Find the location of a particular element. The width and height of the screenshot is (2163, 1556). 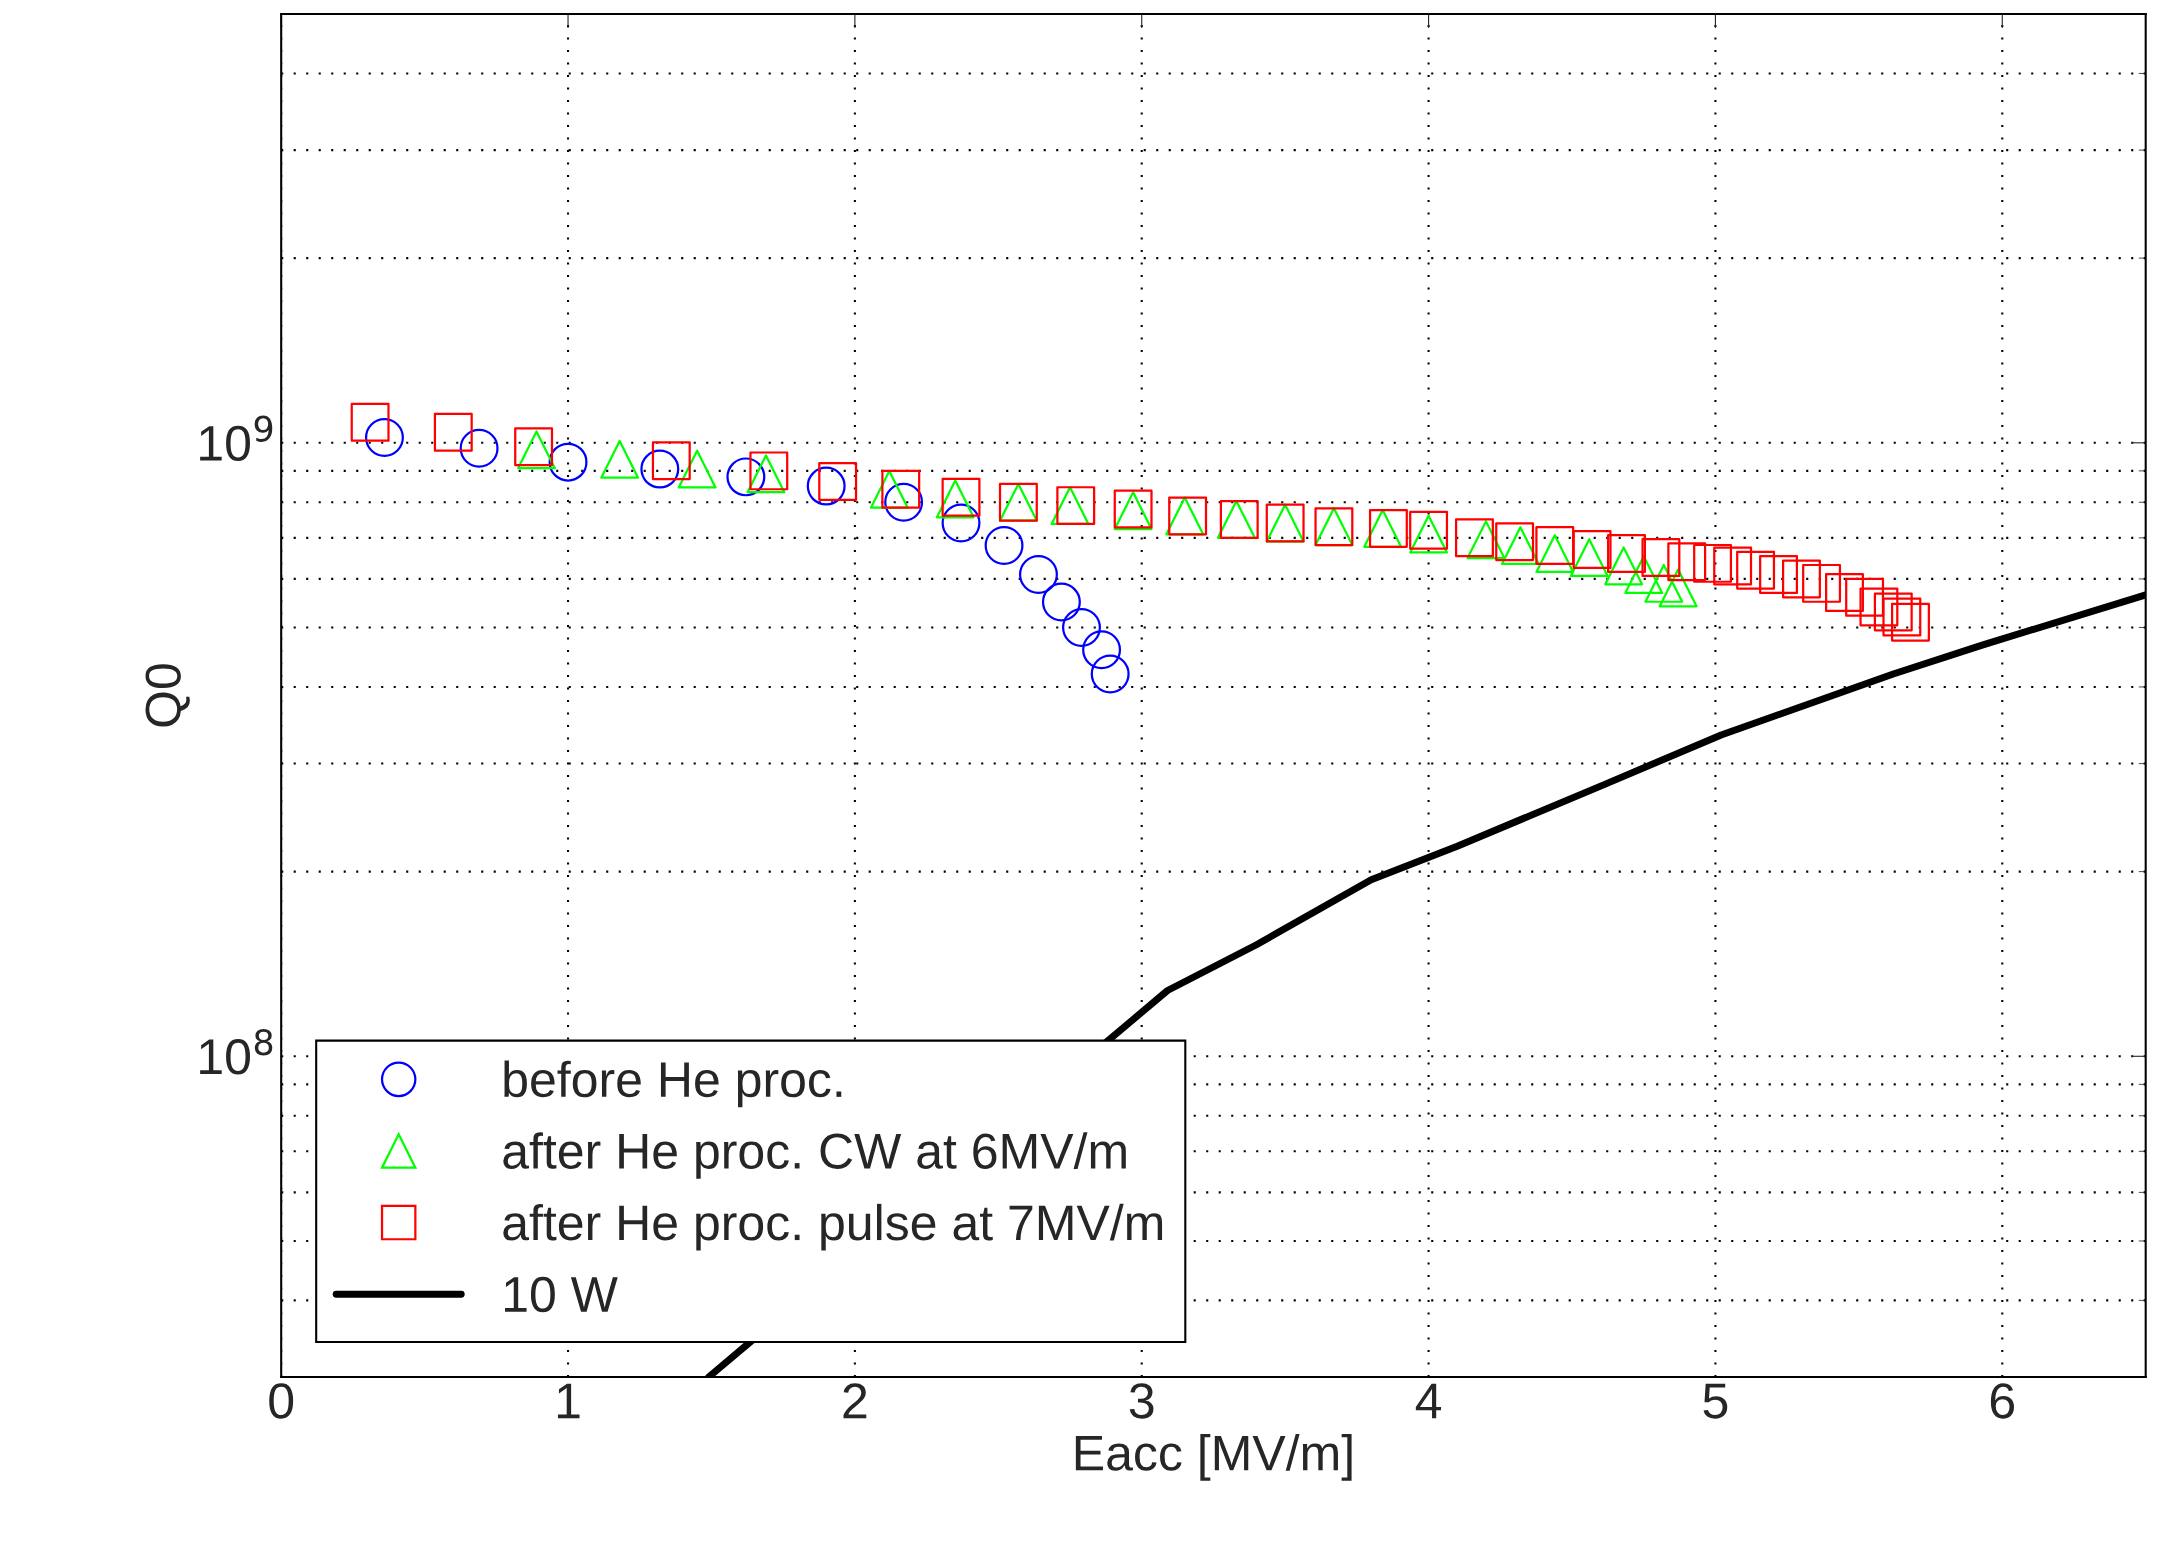

x-tick-label: 4 is located at coordinates (1428, 1401).